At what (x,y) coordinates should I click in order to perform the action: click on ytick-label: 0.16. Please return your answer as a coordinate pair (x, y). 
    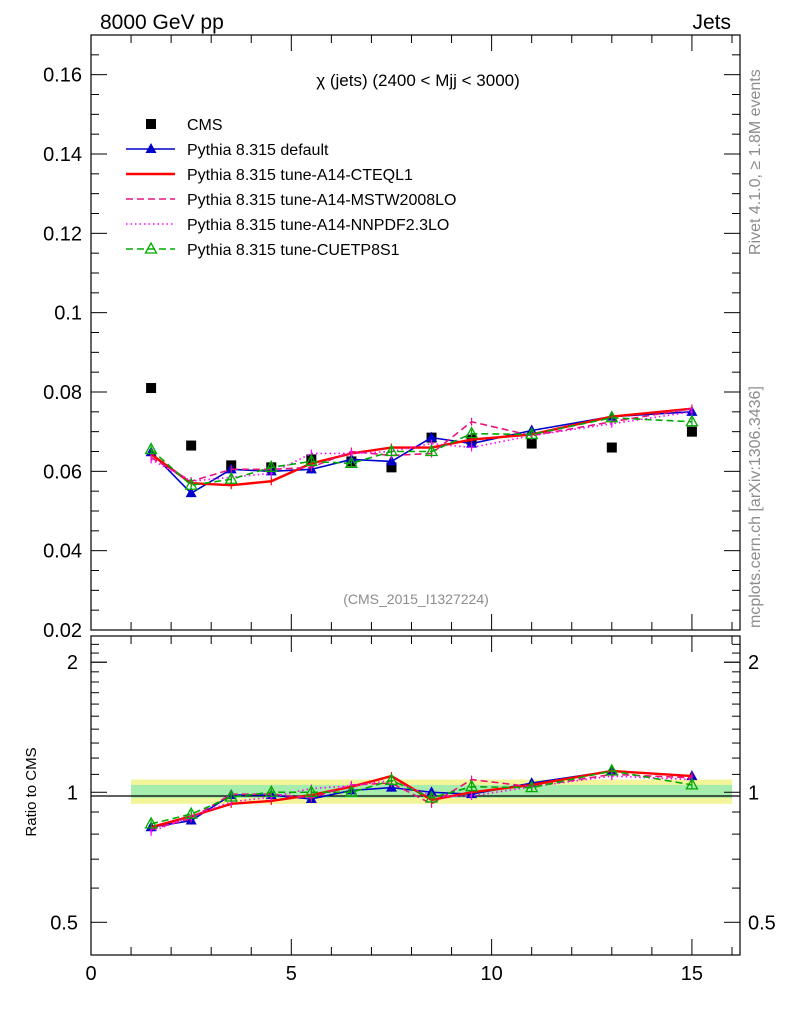
    Looking at the image, I should click on (62, 76).